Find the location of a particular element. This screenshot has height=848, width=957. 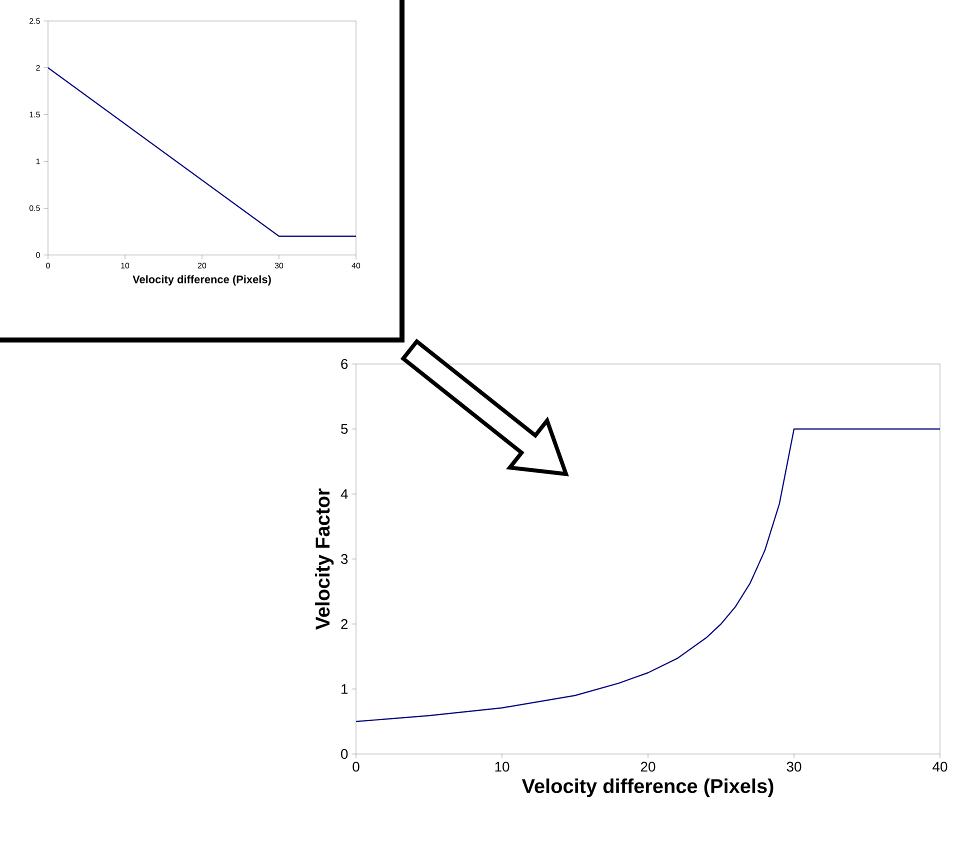

y-tick-label: 1 is located at coordinates (345, 689).